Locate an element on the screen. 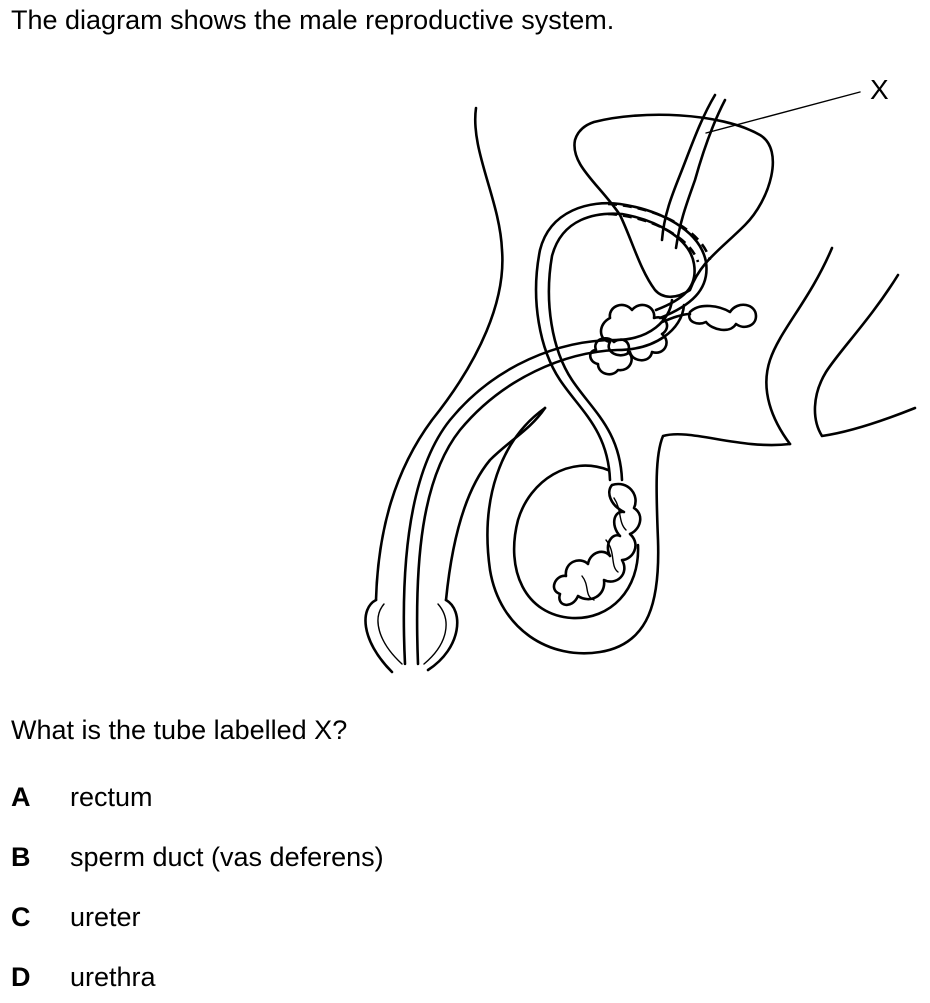 The image size is (930, 1003). sperm-duct-behind is located at coordinates (659, 232).